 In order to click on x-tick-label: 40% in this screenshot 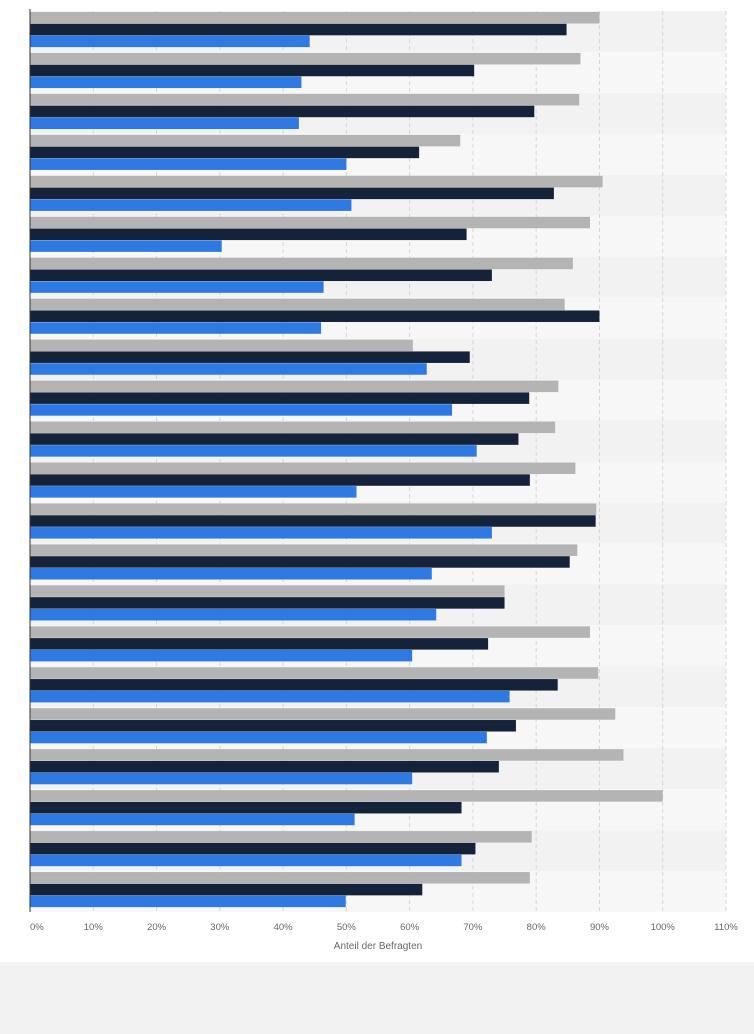, I will do `click(284, 927)`.